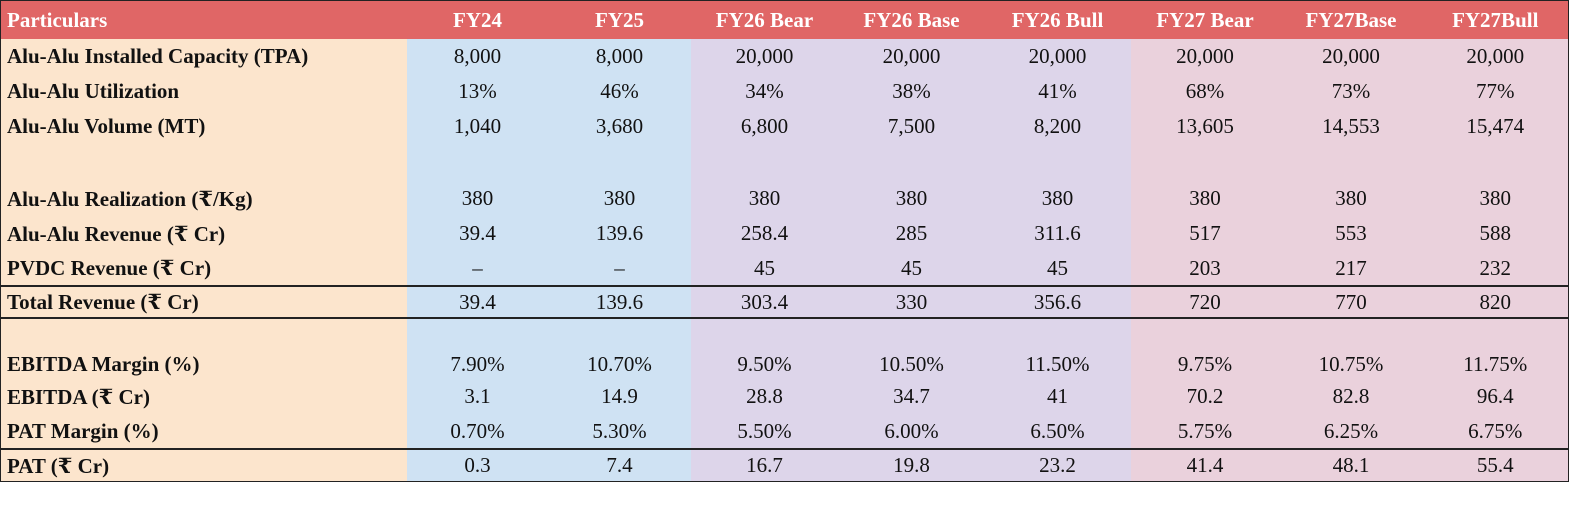  I want to click on cell-fy27-bear: 380, so click(1205, 198).